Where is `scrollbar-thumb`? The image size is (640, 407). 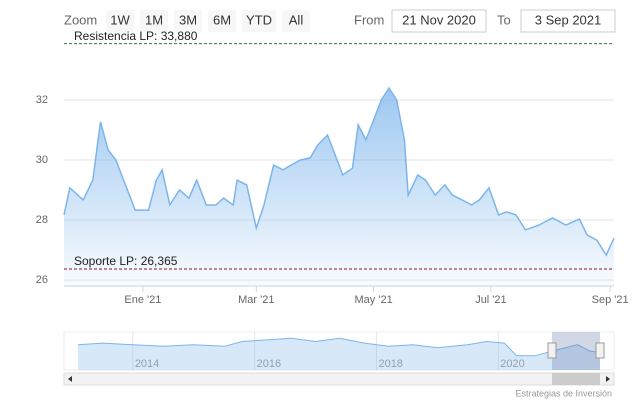
scrollbar-thumb is located at coordinates (576, 379).